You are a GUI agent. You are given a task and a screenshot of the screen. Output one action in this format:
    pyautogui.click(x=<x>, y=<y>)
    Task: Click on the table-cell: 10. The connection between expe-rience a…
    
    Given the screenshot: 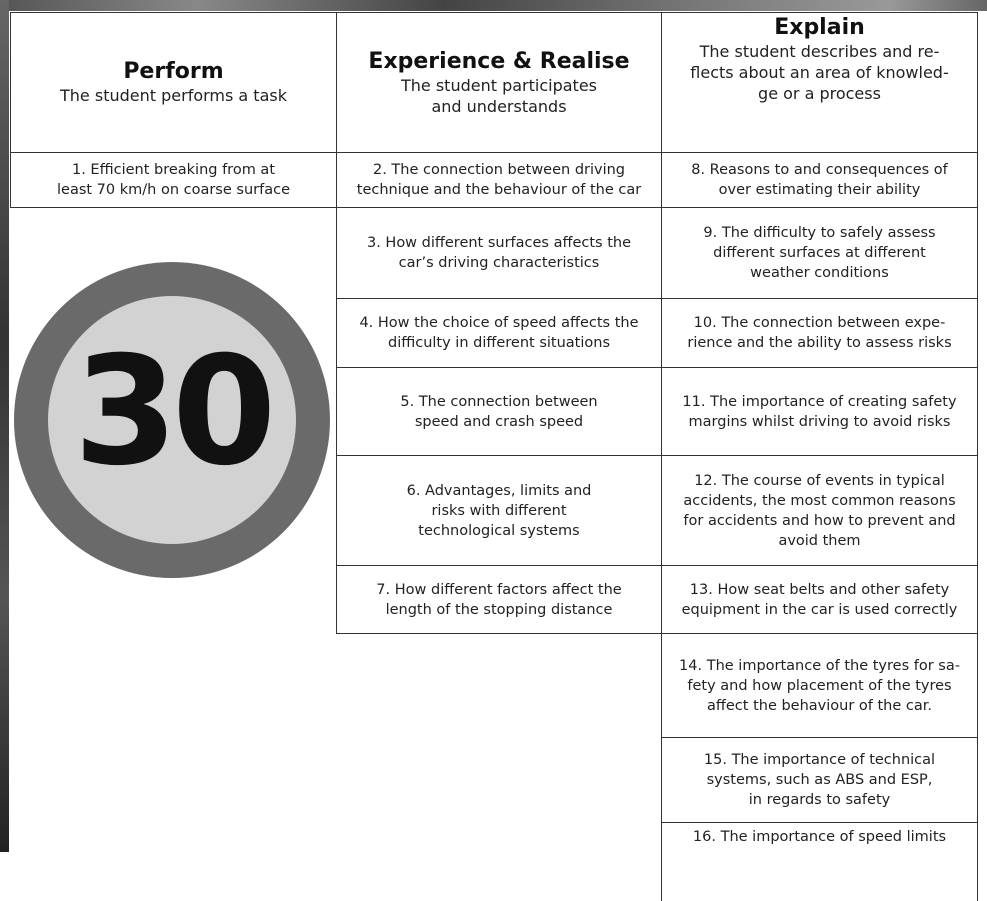 What is the action you would take?
    pyautogui.click(x=819, y=333)
    